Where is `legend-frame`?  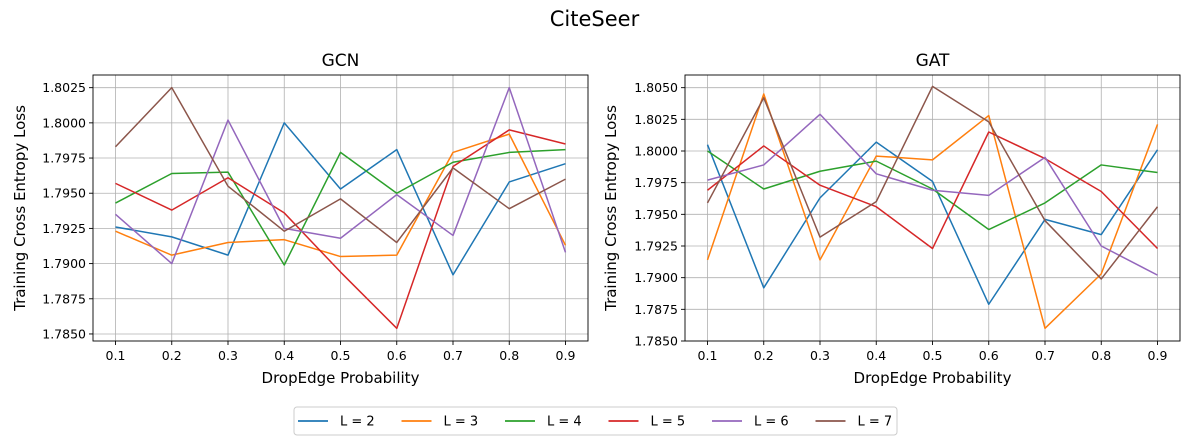
legend-frame is located at coordinates (595, 421).